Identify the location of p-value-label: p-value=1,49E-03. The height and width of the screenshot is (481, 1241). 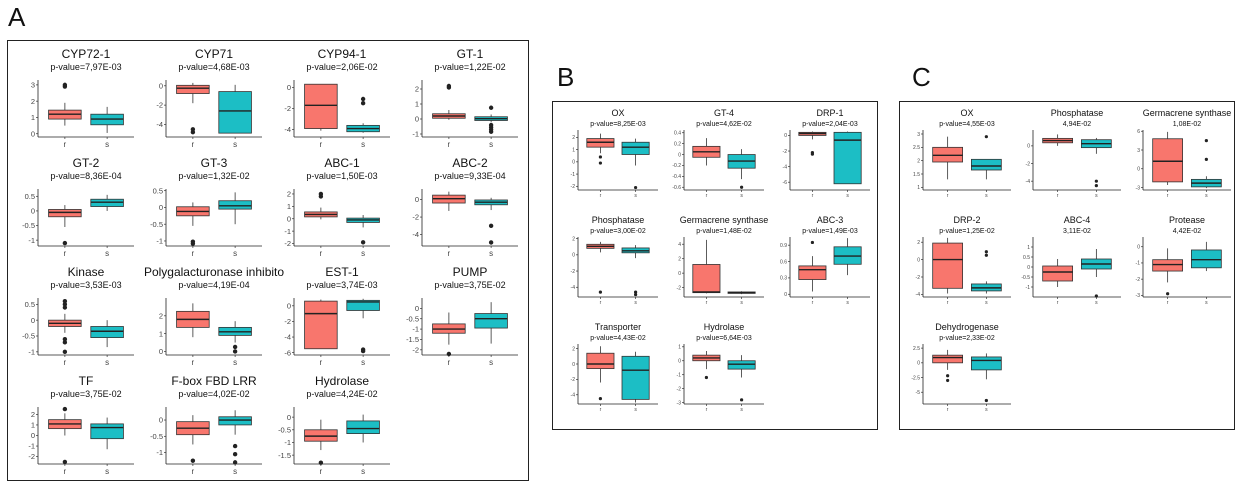
(830, 231).